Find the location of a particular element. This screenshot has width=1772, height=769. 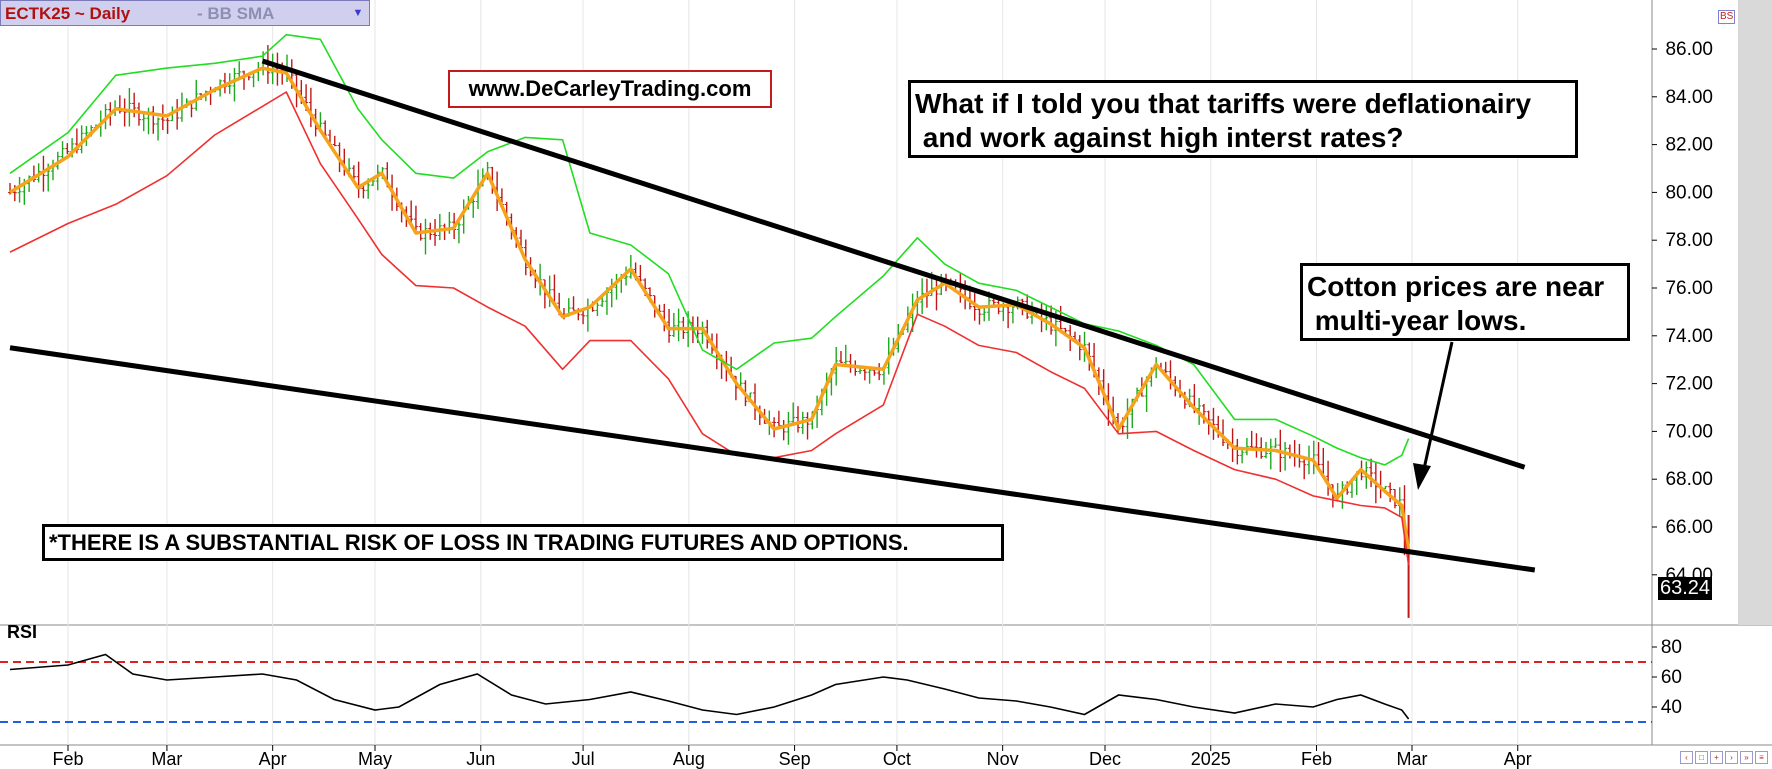

nav-expand-icon: □ is located at coordinates (1701, 757).